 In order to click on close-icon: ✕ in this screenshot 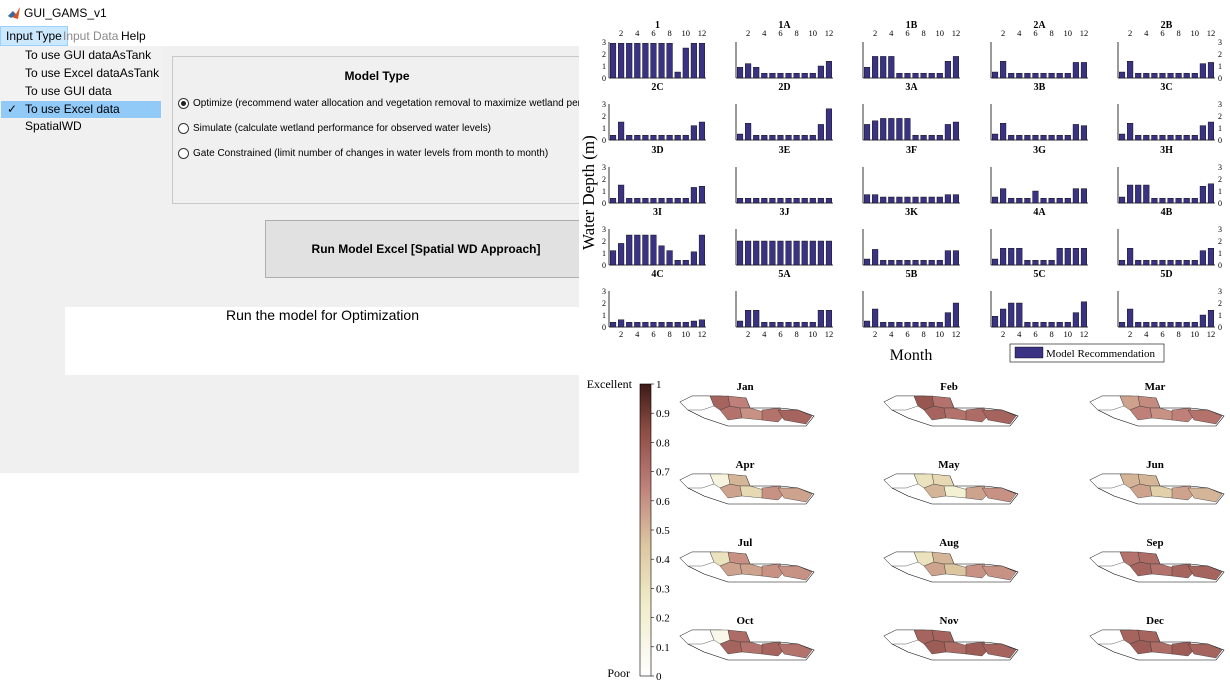, I will do `click(762, 11)`.